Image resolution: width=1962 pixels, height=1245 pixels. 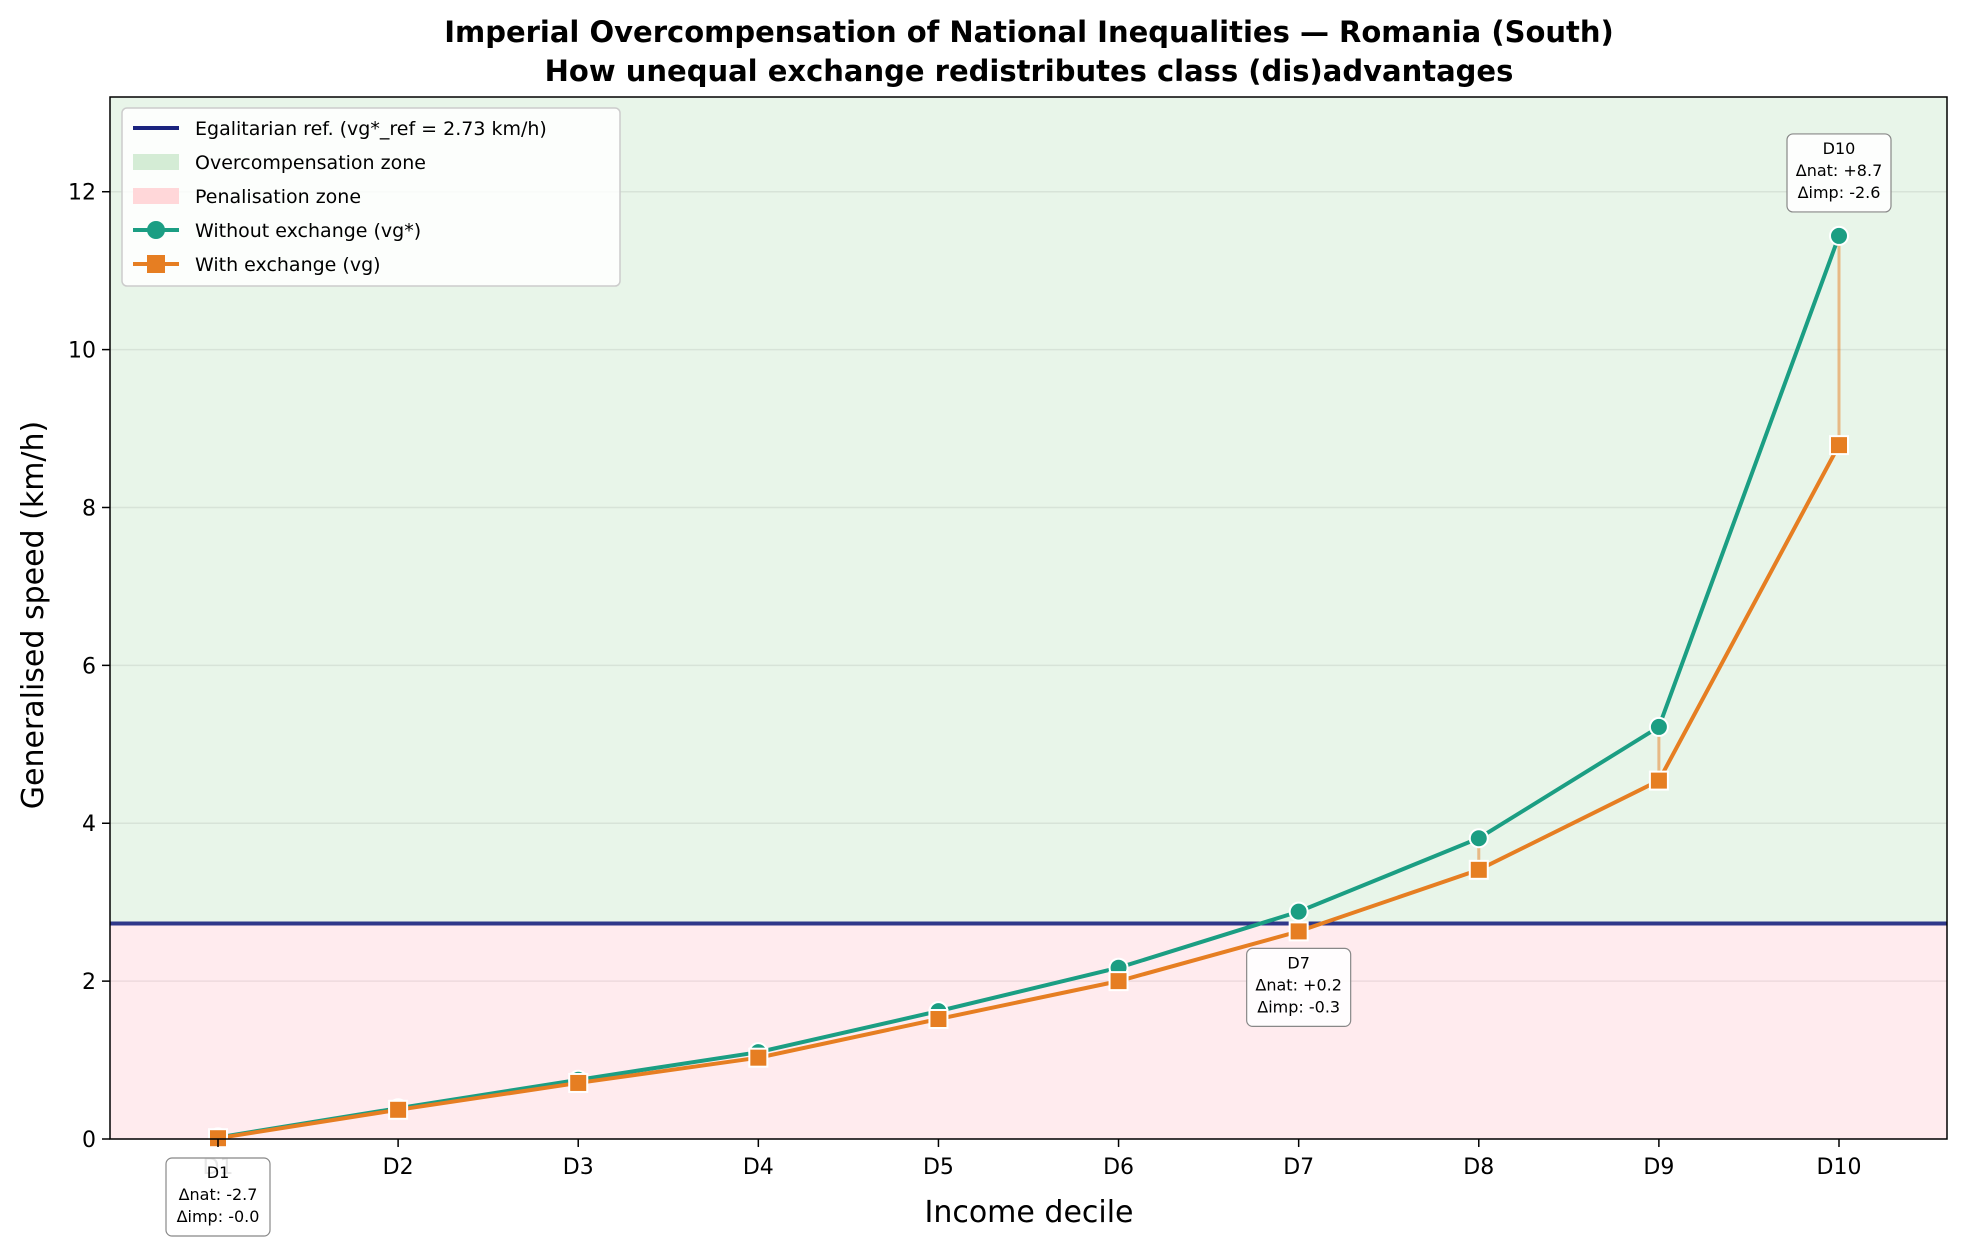 What do you see at coordinates (1839, 1167) in the screenshot?
I see `x-tick-label: D10` at bounding box center [1839, 1167].